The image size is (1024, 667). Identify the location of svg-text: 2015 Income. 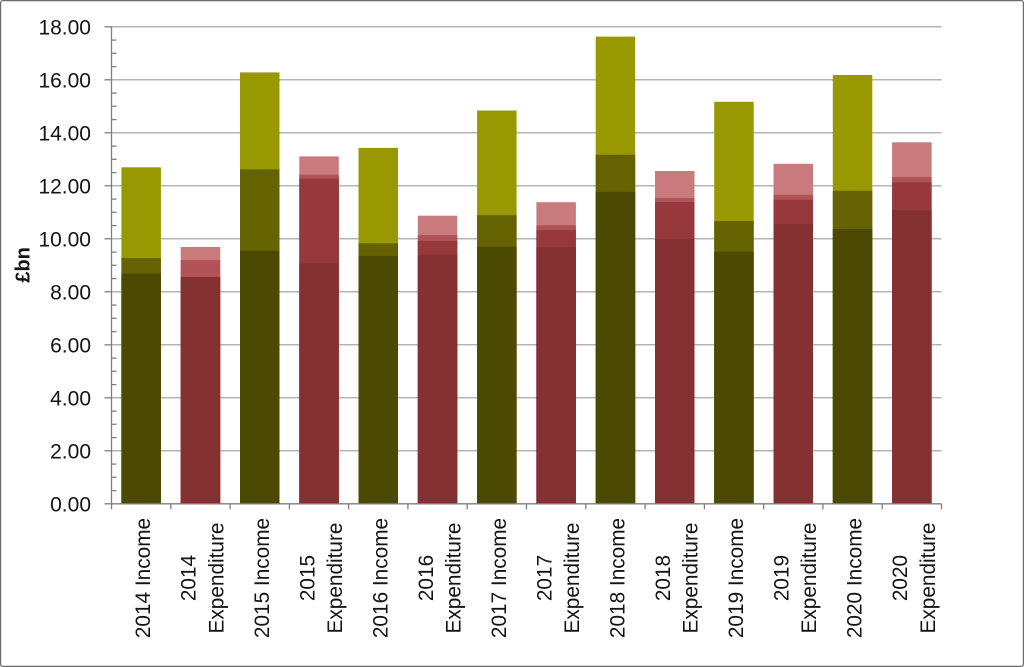
(262, 578).